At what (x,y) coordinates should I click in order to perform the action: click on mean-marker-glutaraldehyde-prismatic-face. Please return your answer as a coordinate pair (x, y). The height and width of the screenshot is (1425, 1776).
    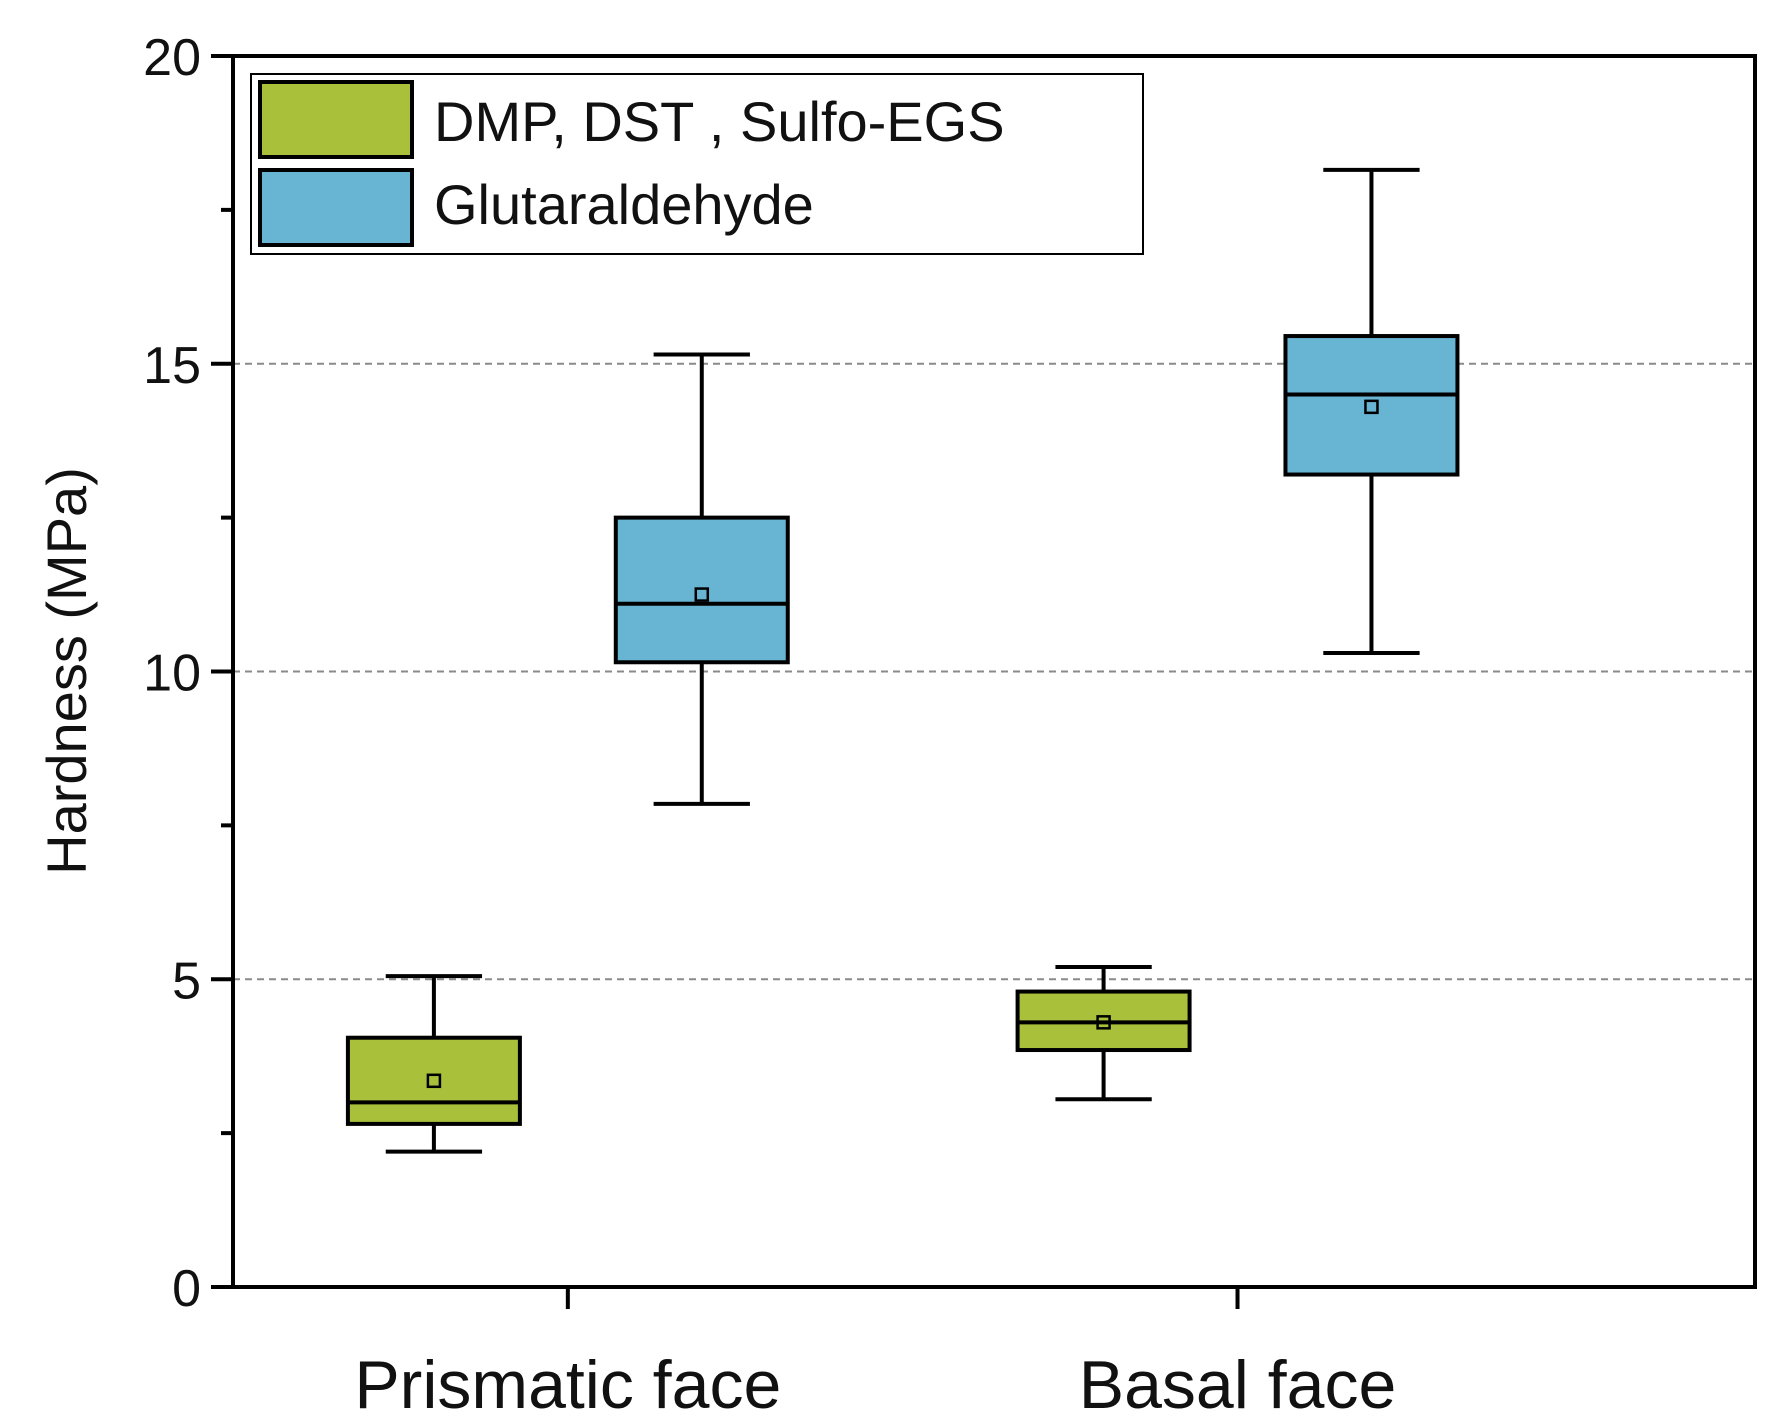
    Looking at the image, I should click on (702, 594).